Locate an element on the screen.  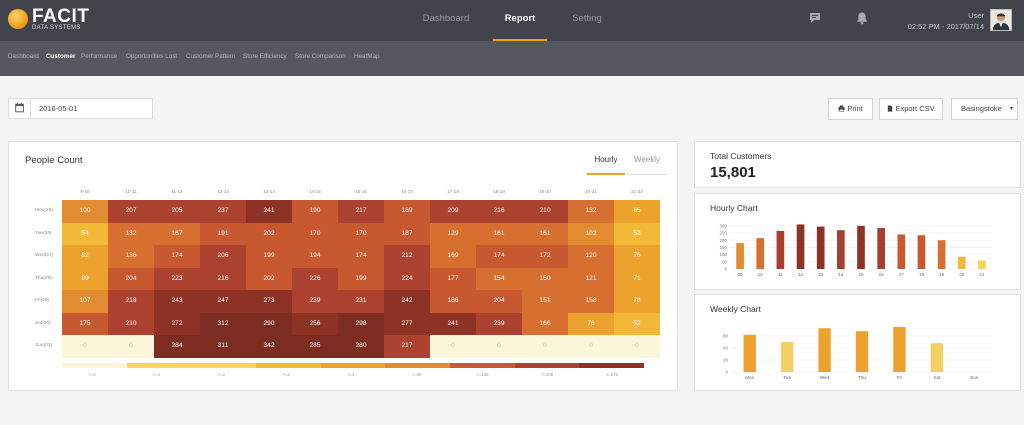
heatmap-cell: 65 is located at coordinates (637, 211).